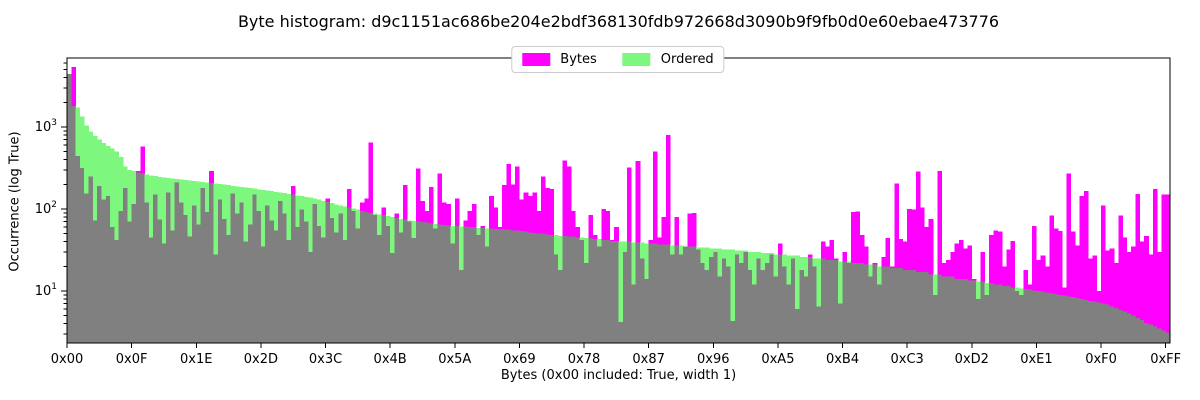 This screenshot has width=1200, height=400. What do you see at coordinates (46, 126) in the screenshot?
I see `svg-text: 10³` at bounding box center [46, 126].